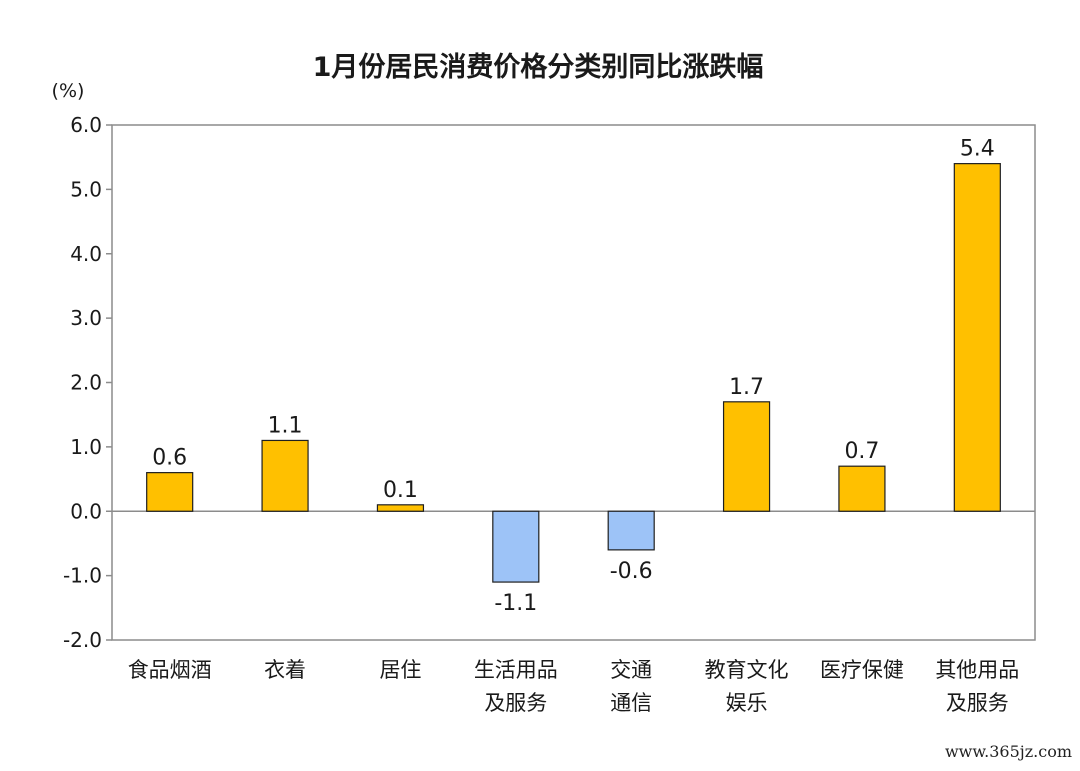 The image size is (1080, 771). I want to click on y-tick-label: 1.0, so click(86, 447).